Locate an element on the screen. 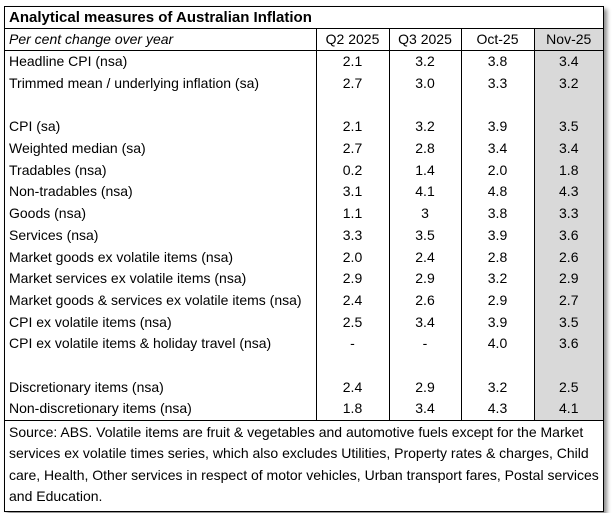 The image size is (614, 513). table-row is located at coordinates (304, 365).